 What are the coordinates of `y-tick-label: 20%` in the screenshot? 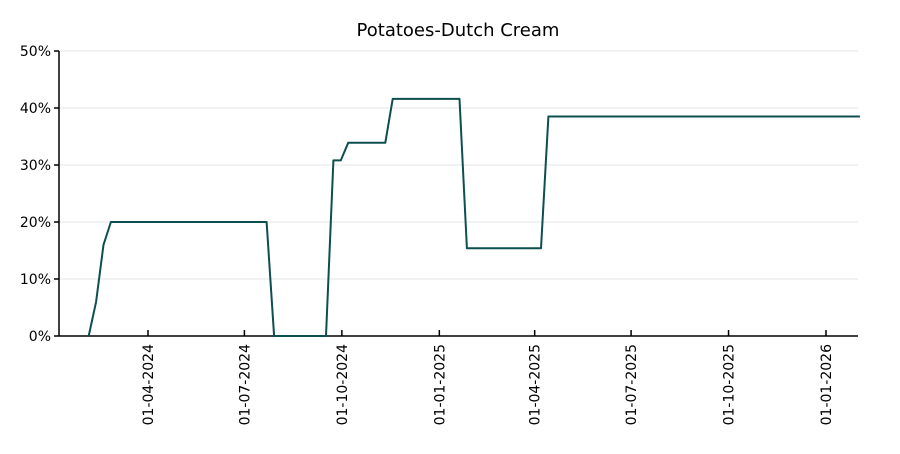 It's located at (35, 223).